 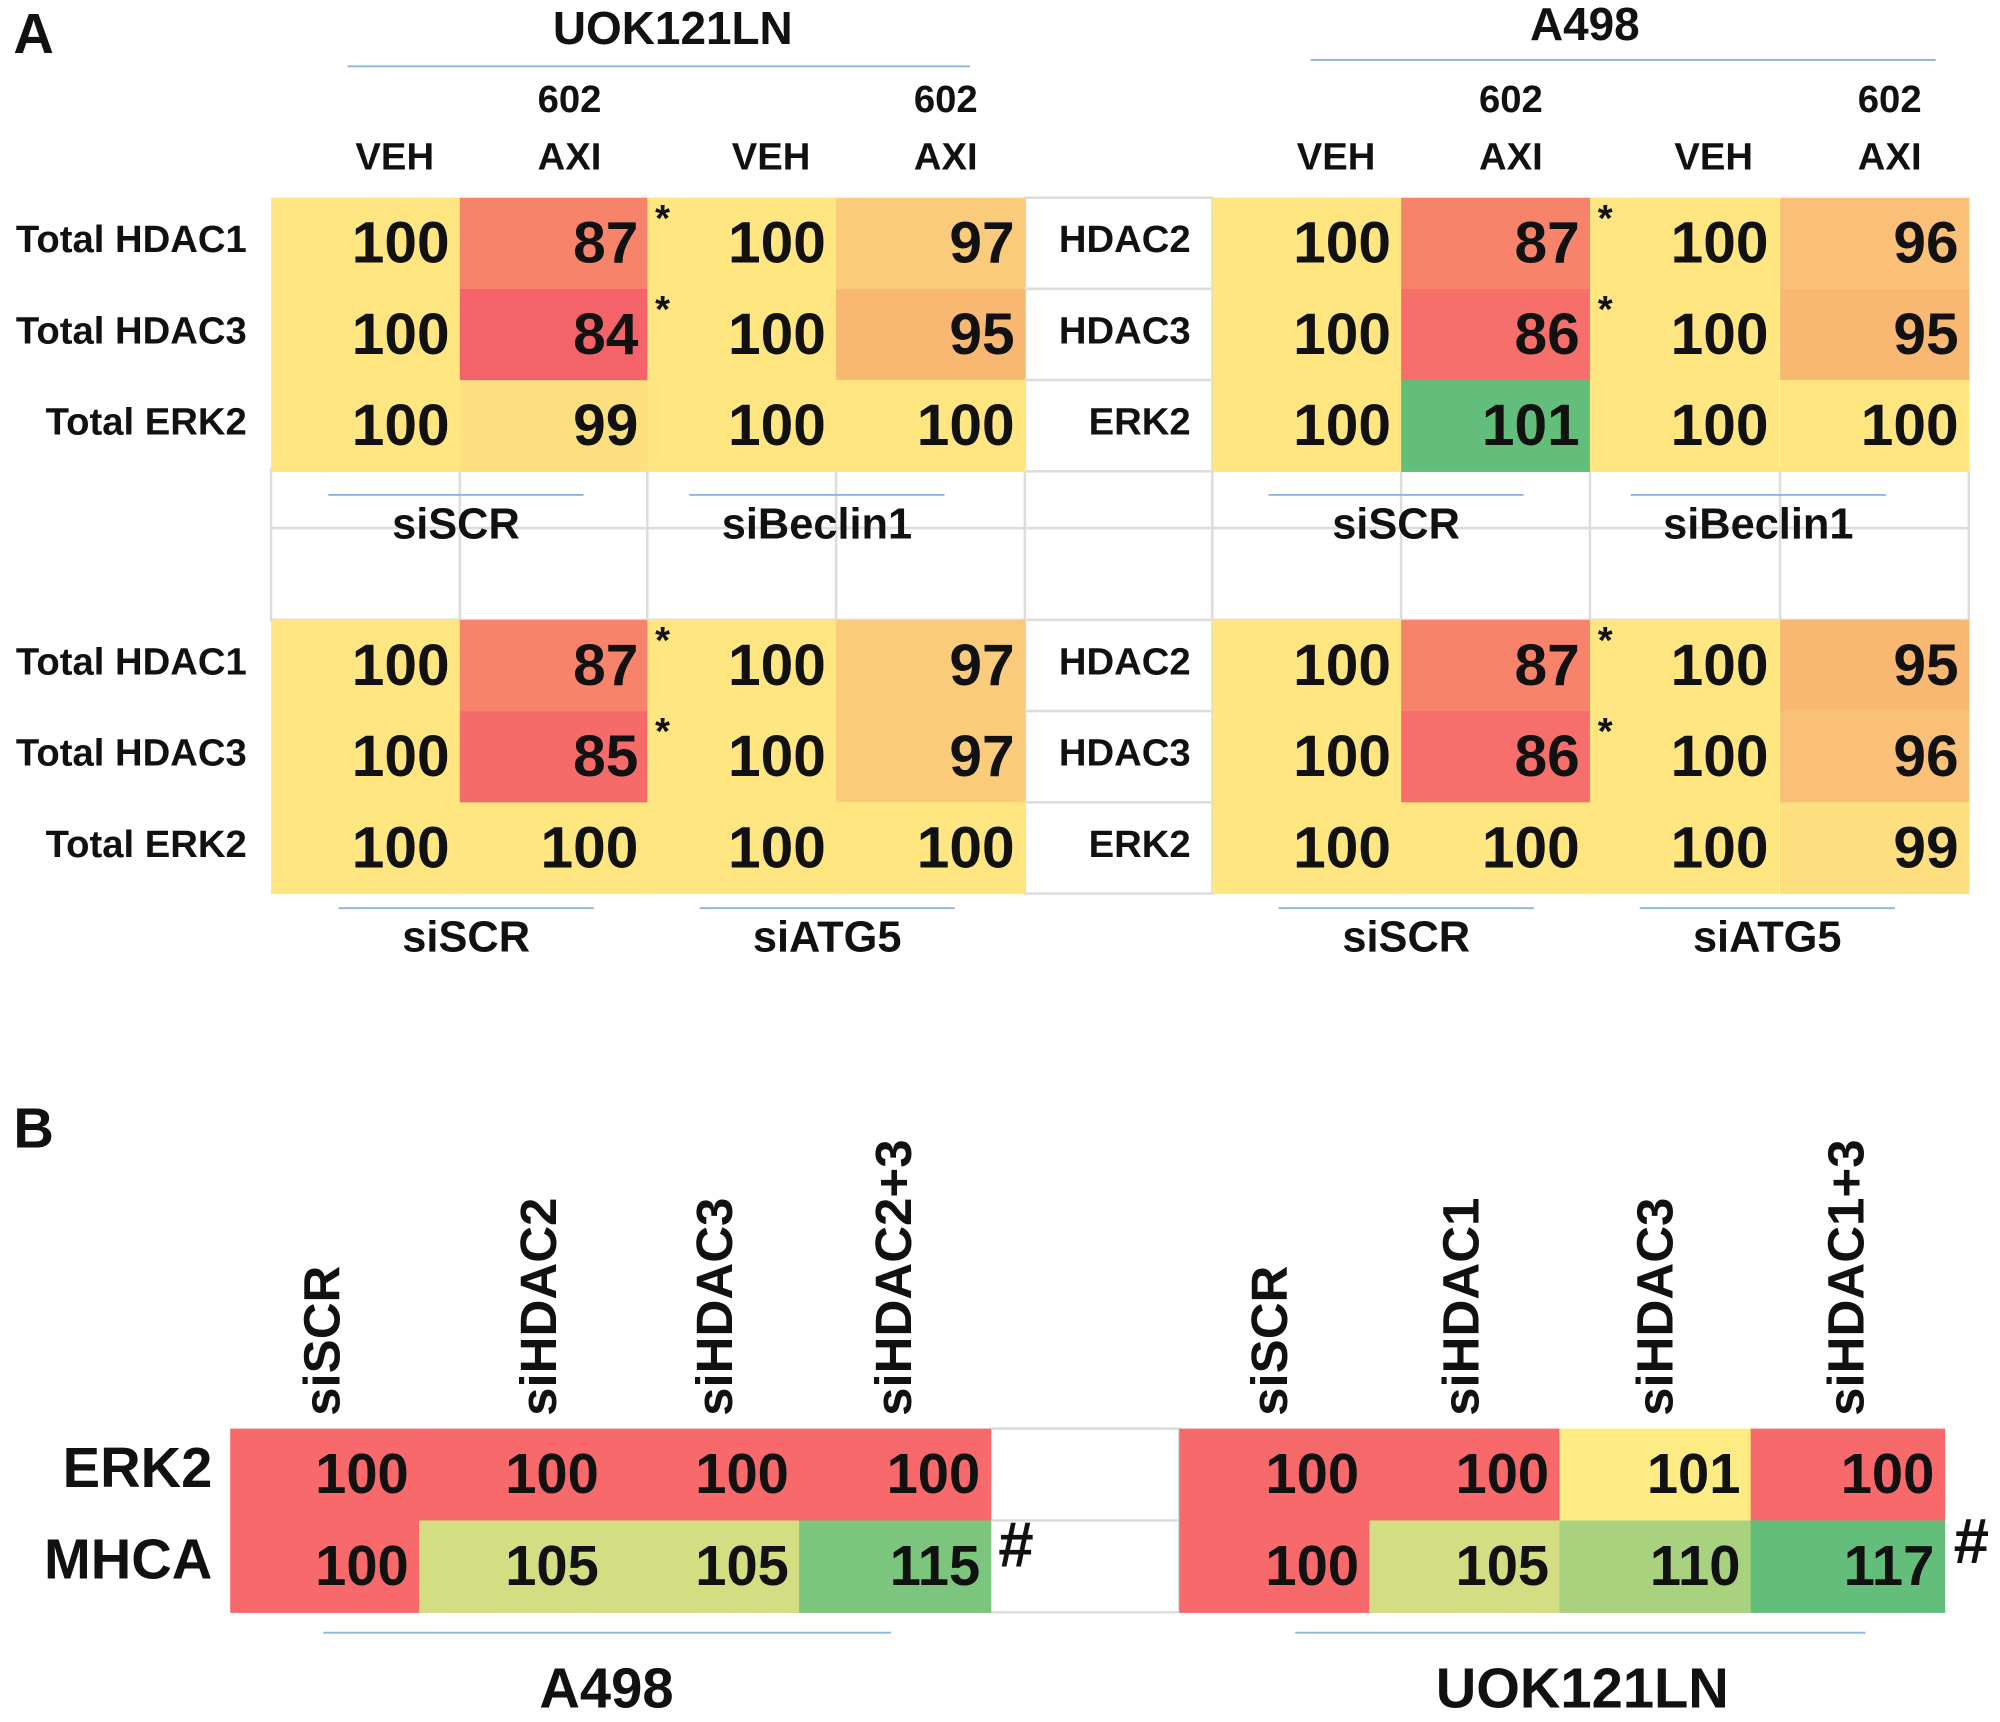 I want to click on cell-value: 95, so click(x=1925, y=665).